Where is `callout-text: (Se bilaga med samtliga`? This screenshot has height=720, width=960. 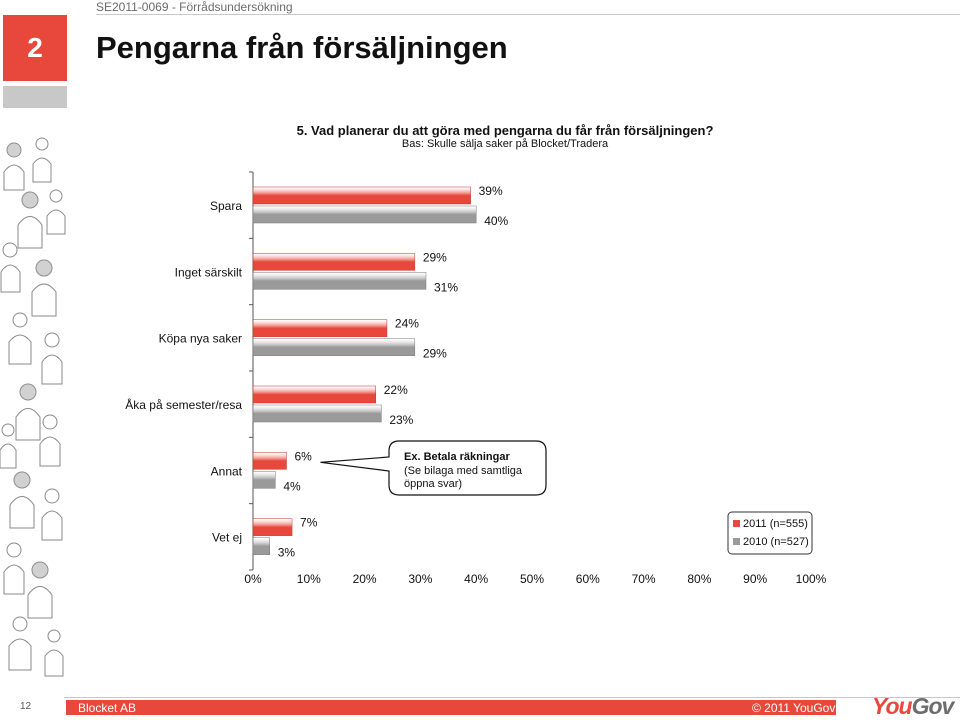
callout-text: (Se bilaga med samtliga is located at coordinates (463, 471).